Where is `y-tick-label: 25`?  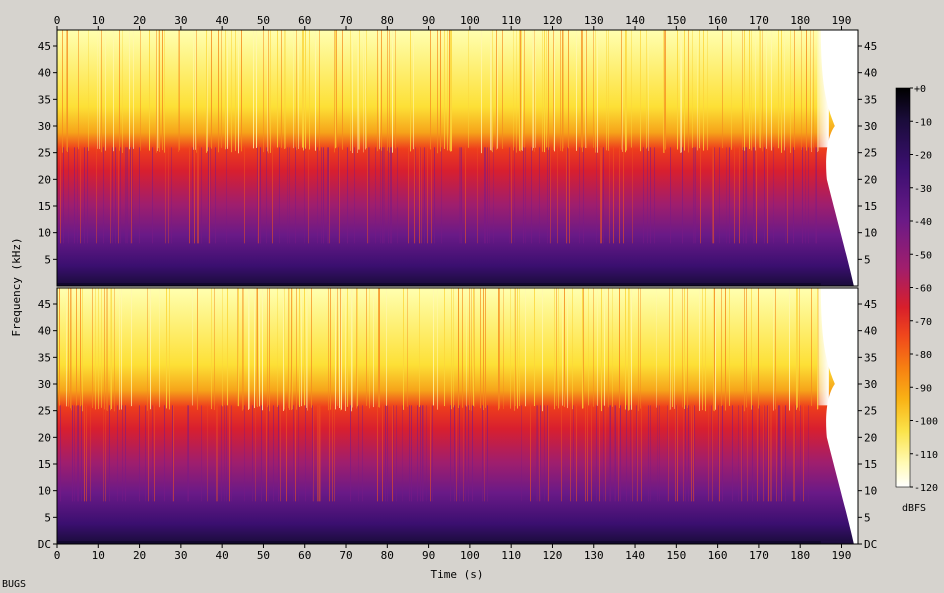 y-tick-label: 25 is located at coordinates (870, 153).